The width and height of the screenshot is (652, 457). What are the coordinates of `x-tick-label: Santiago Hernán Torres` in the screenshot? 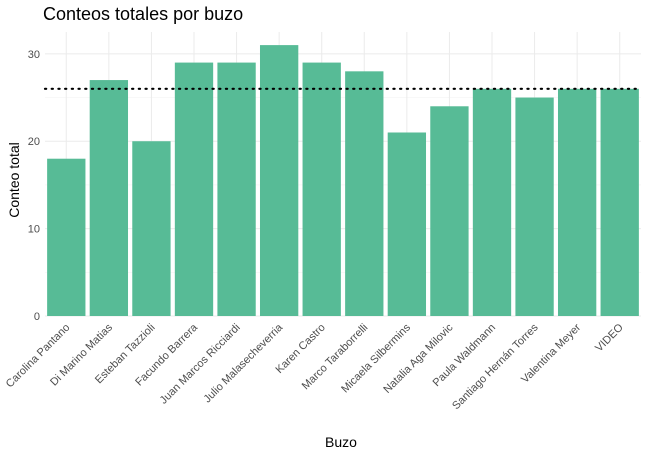 It's located at (495, 366).